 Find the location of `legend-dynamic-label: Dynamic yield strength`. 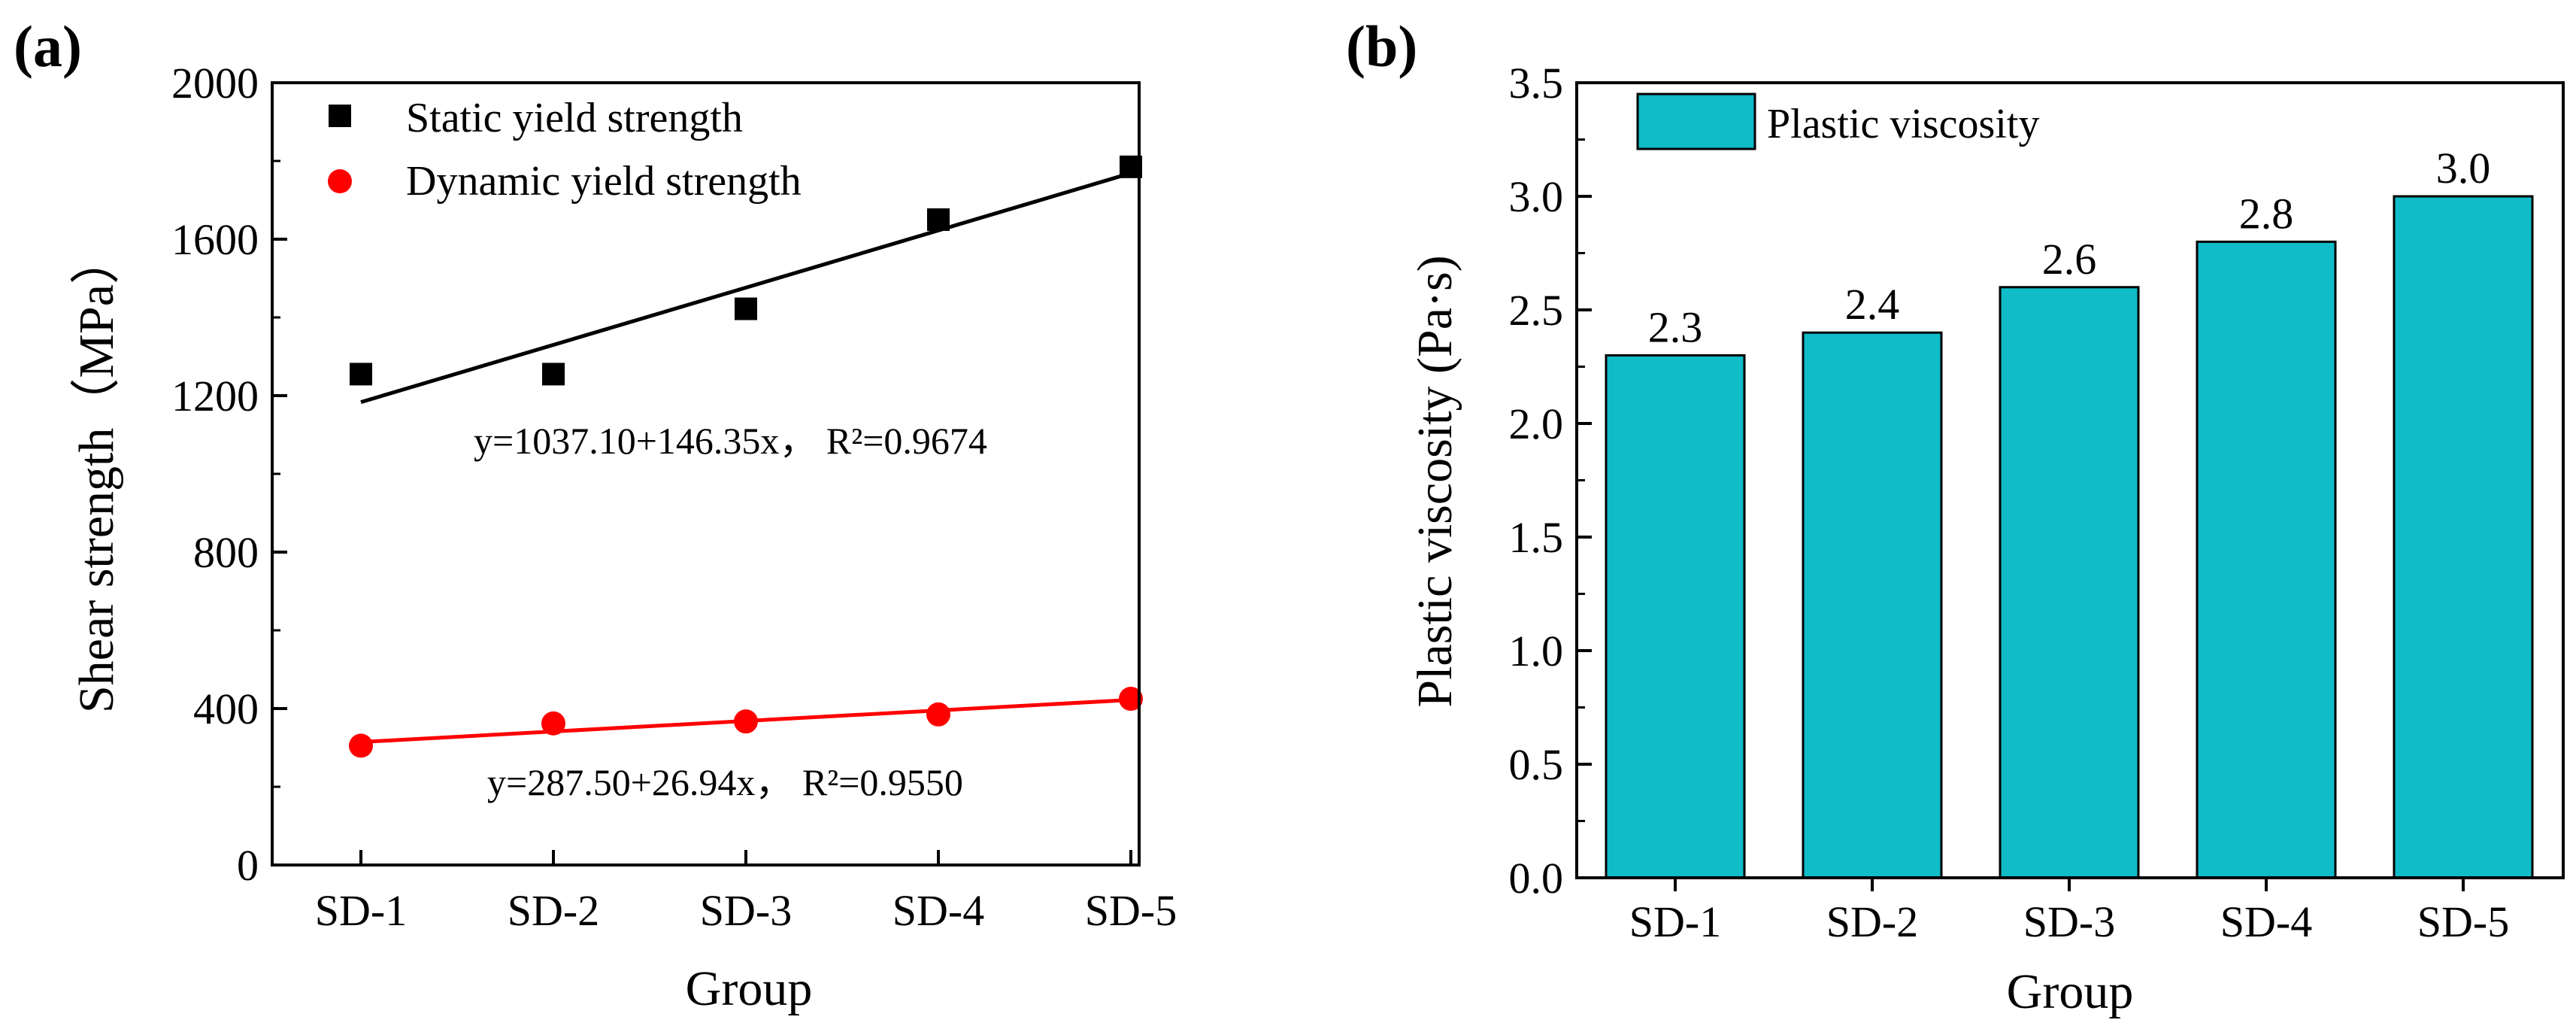

legend-dynamic-label: Dynamic yield strength is located at coordinates (604, 181).